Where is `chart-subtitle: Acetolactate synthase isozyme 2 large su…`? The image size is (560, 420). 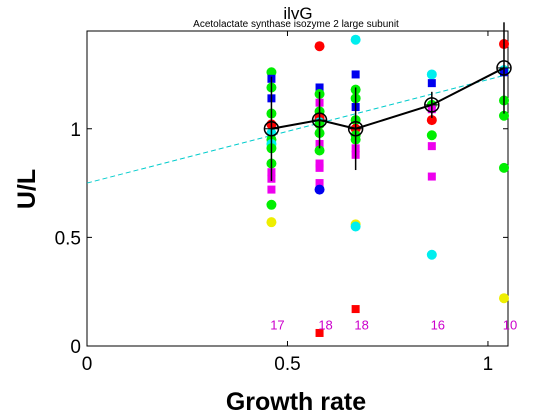 chart-subtitle: Acetolactate synthase isozyme 2 large su… is located at coordinates (296, 24).